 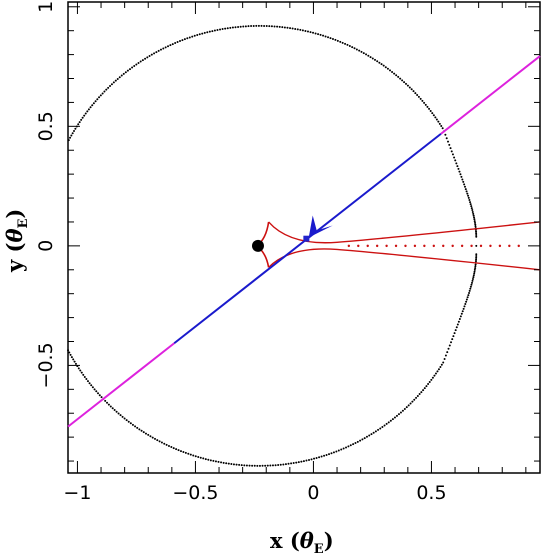 I want to click on x-tick-label: −0.5, so click(x=195, y=493).